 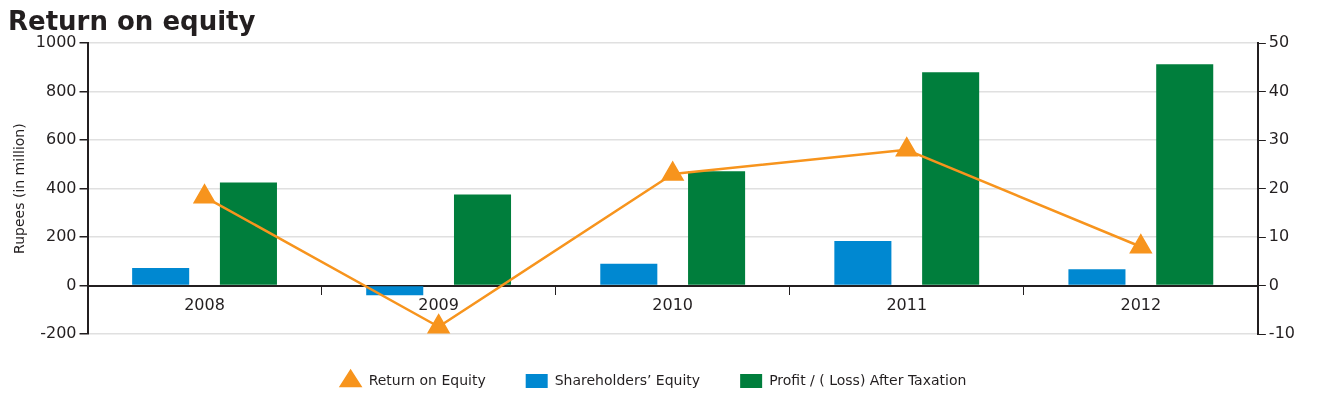 I want to click on y-tick-label: 200, so click(x=61, y=236).